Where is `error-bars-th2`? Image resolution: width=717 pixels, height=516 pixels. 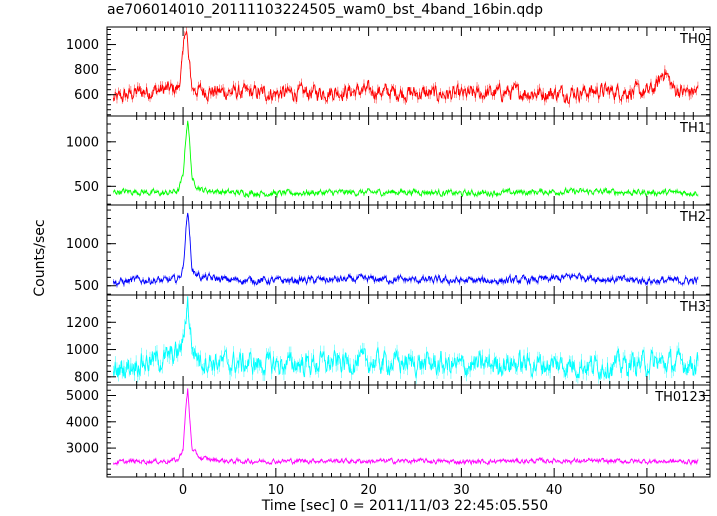 error-bars-th2 is located at coordinates (406, 251).